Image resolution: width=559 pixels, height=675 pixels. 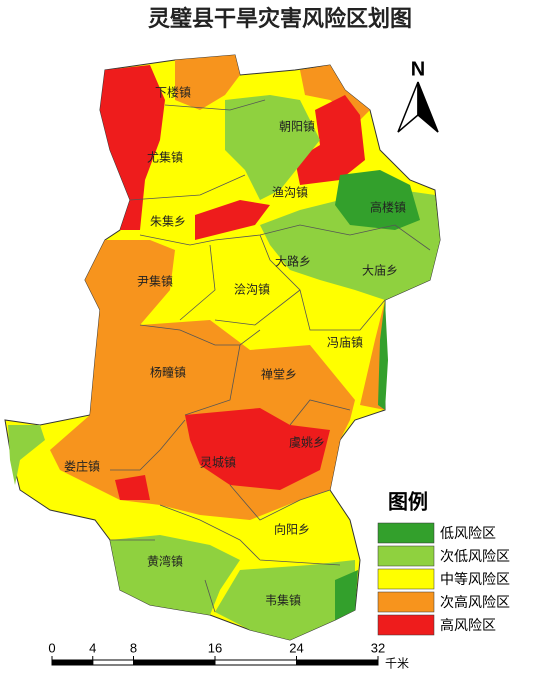 I want to click on legend-label: 中等风险区, so click(x=475, y=579).